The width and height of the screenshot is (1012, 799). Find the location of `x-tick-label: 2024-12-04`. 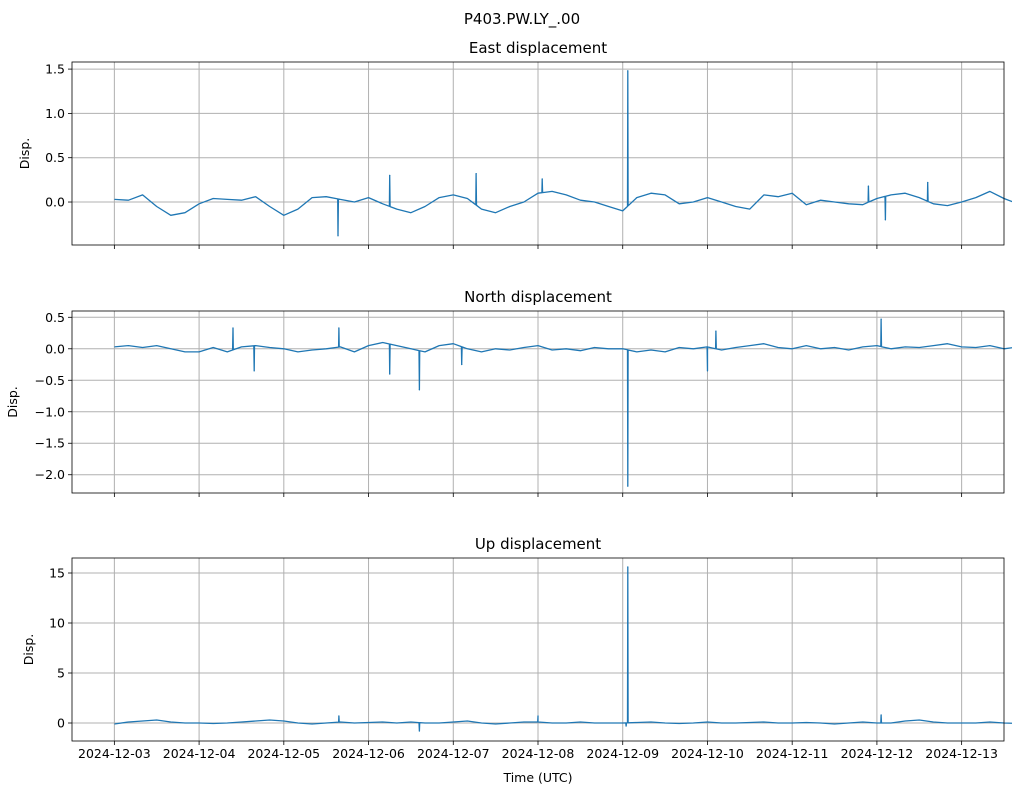

x-tick-label: 2024-12-04 is located at coordinates (199, 753).